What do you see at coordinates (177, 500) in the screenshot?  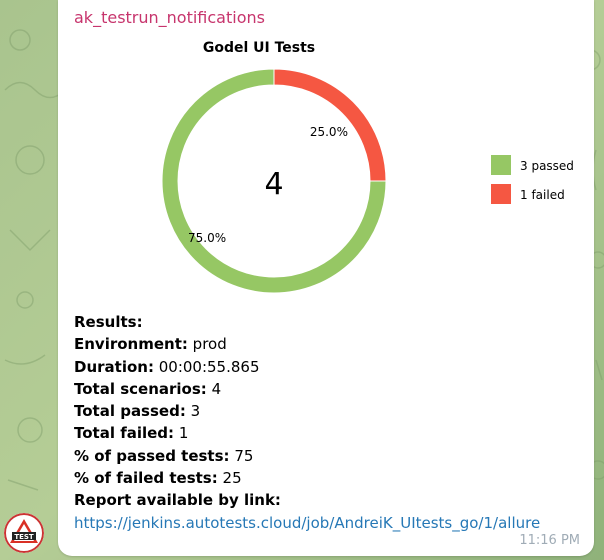 I see `report-label-row: Report available by link:` at bounding box center [177, 500].